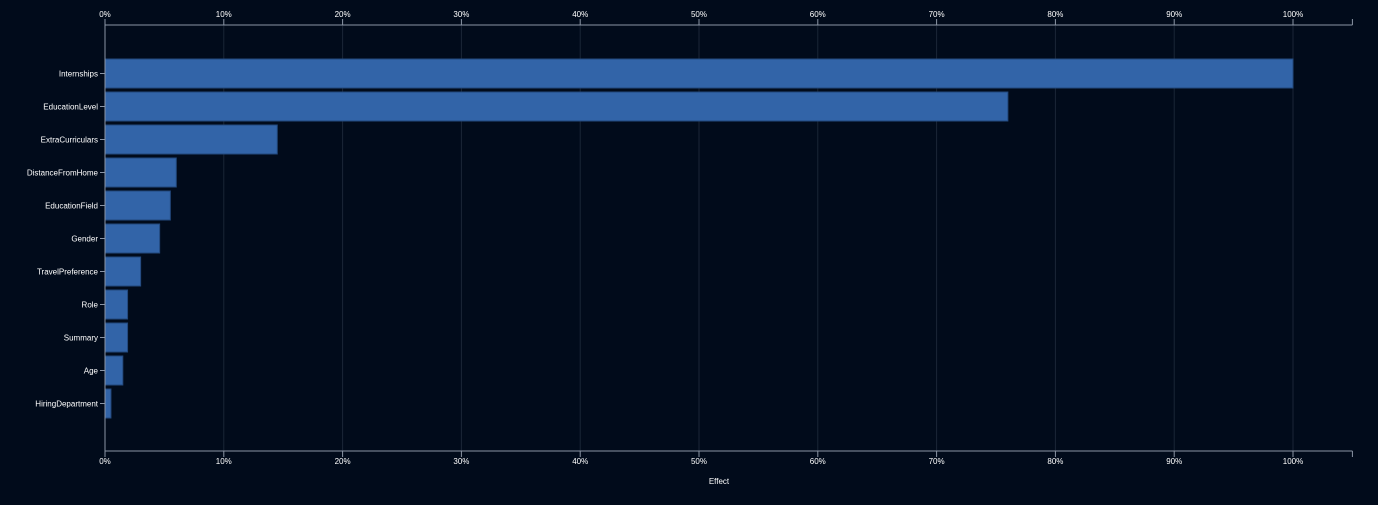 The width and height of the screenshot is (1378, 505). What do you see at coordinates (580, 14) in the screenshot?
I see `x-tick-label-top-4: 40%` at bounding box center [580, 14].